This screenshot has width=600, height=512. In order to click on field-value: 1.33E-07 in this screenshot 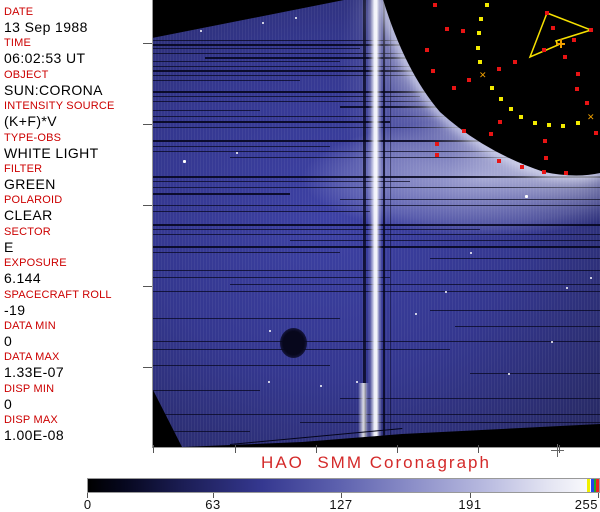, I will do `click(34, 372)`.